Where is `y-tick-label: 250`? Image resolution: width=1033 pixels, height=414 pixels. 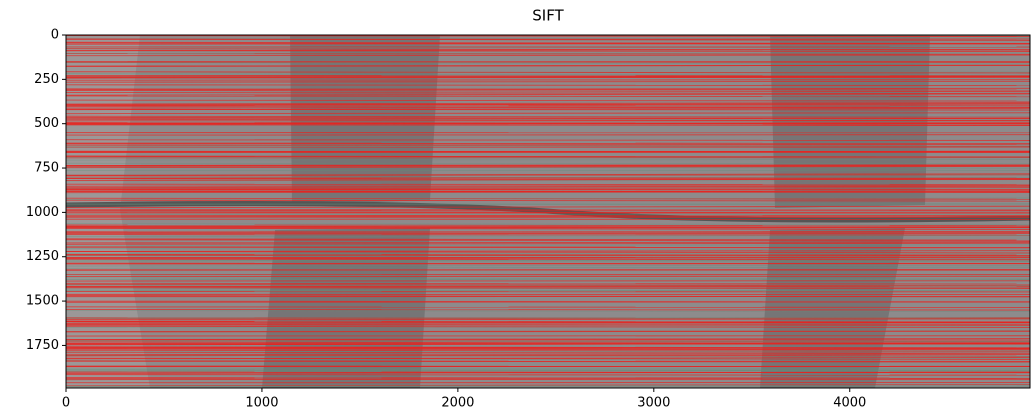 y-tick-label: 250 is located at coordinates (46, 79).